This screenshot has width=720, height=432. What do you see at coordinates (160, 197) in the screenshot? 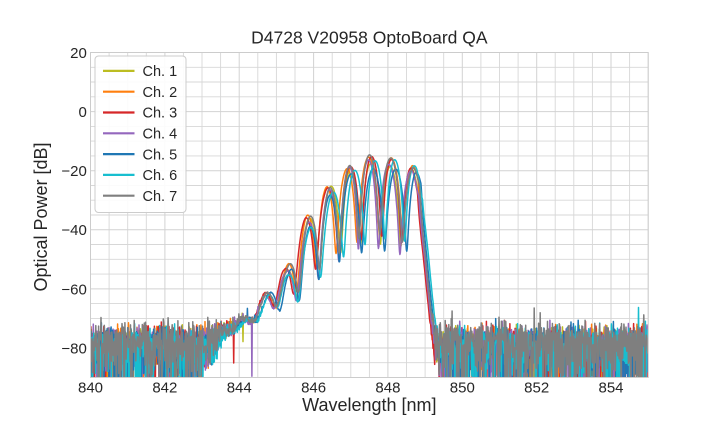
I see `svg-text: Ch. 7` at bounding box center [160, 197].